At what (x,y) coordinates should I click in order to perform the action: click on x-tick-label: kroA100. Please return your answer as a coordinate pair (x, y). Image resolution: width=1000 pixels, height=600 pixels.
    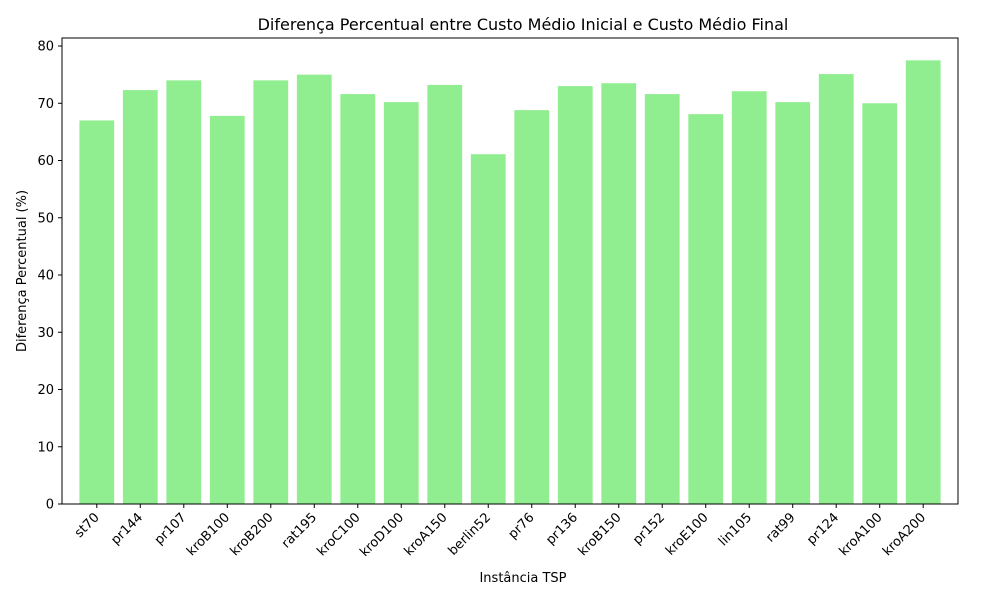
    Looking at the image, I should click on (861, 534).